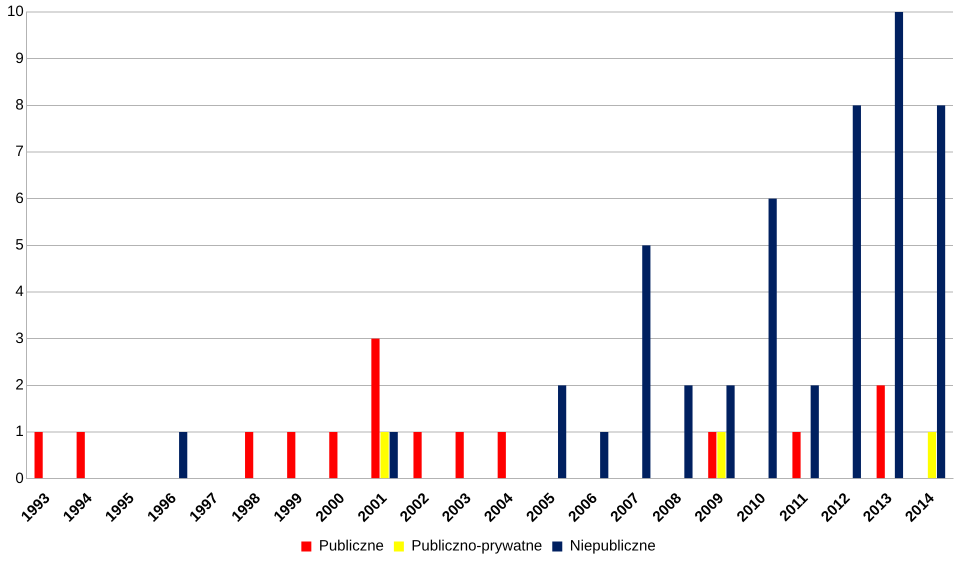  I want to click on y-tick-label: 9, so click(19, 58).